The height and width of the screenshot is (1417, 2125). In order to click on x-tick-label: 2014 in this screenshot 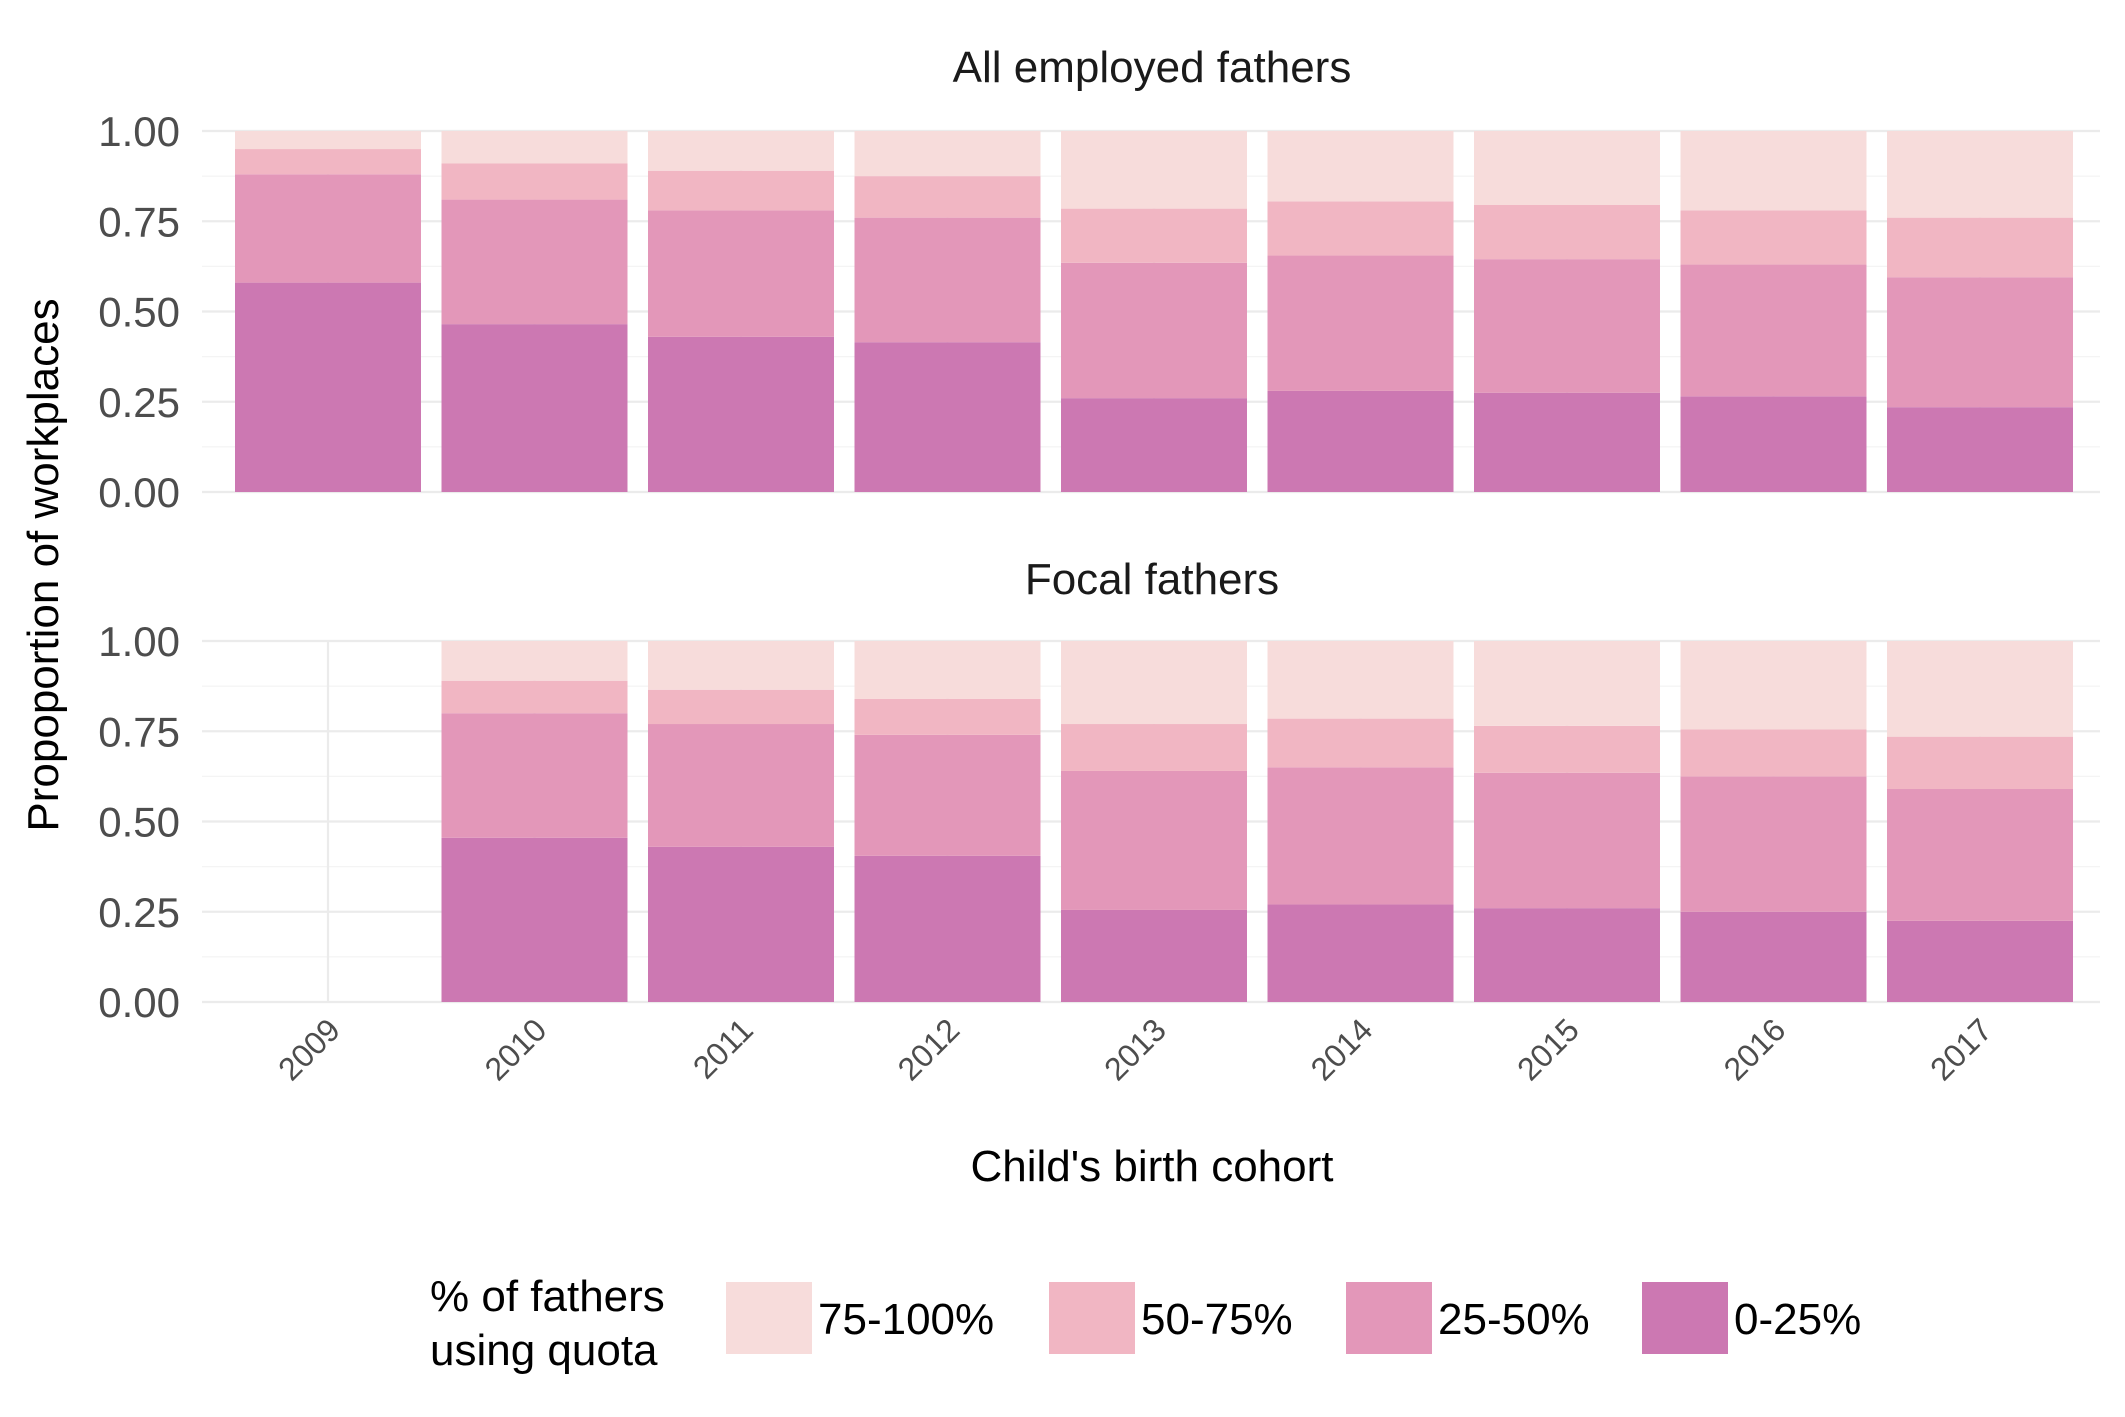, I will do `click(1342, 1049)`.